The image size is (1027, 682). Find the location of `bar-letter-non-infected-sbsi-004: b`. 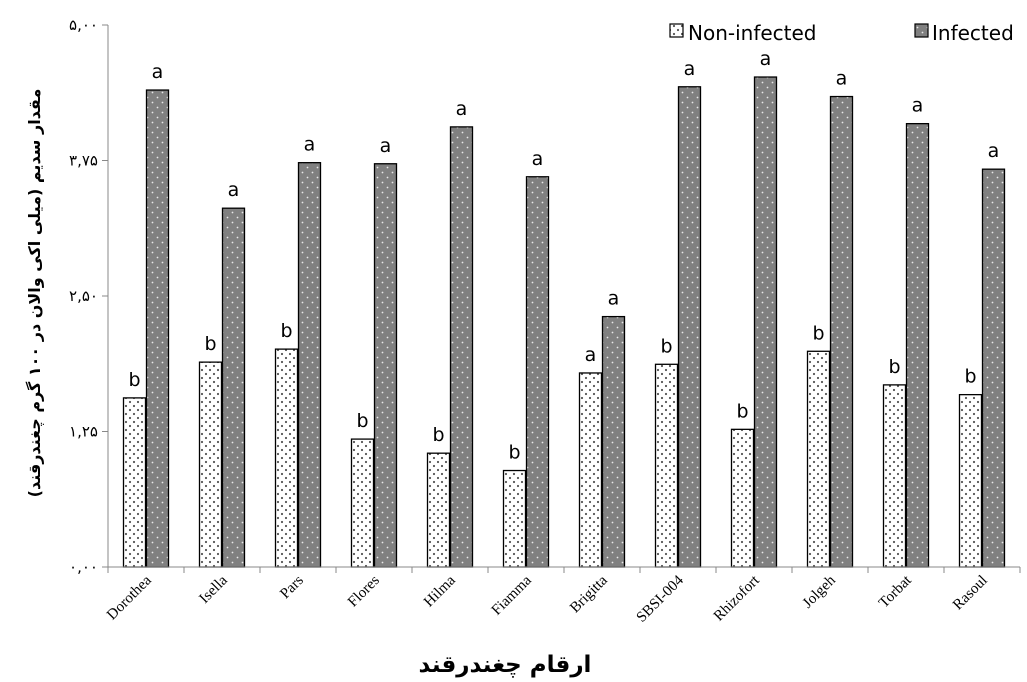

bar-letter-non-infected-sbsi-004: b is located at coordinates (666, 346).